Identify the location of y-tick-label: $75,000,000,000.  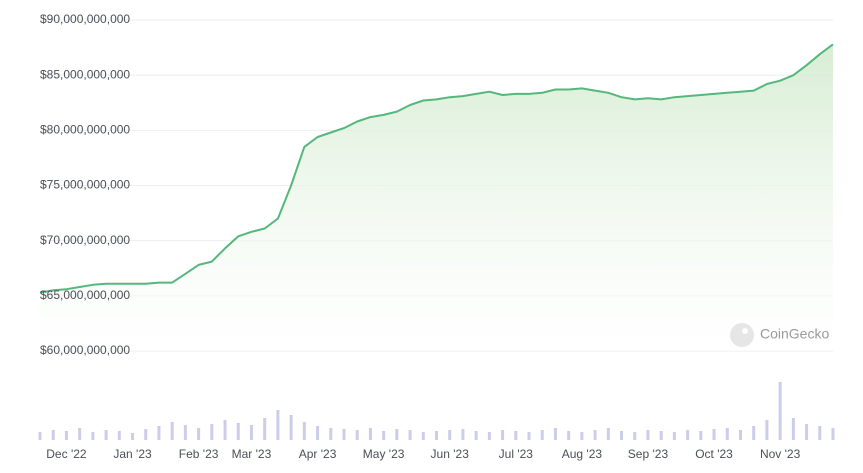
(85, 185).